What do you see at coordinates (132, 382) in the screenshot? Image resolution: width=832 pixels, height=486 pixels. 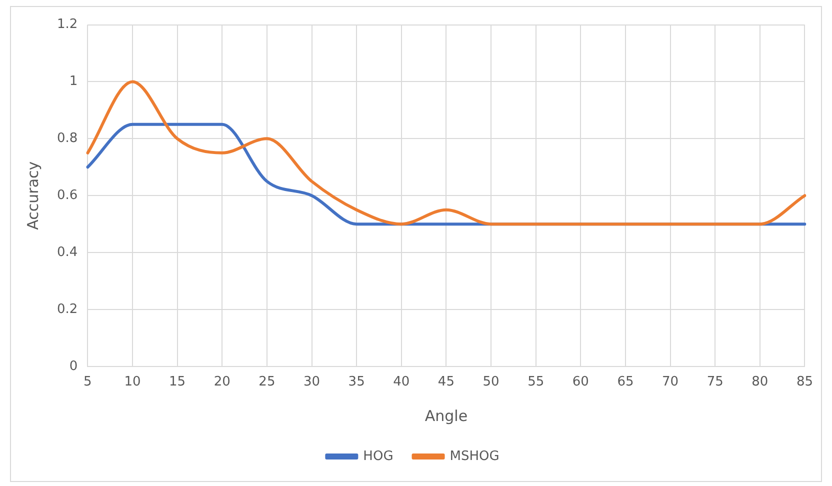 I see `x-tick-label: 10` at bounding box center [132, 382].